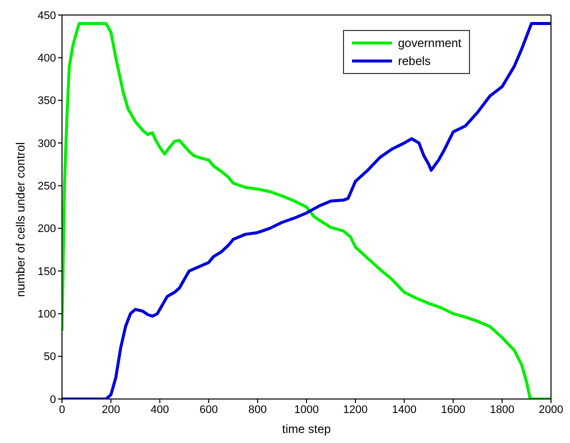  I want to click on y-tick-label: 350, so click(47, 101).